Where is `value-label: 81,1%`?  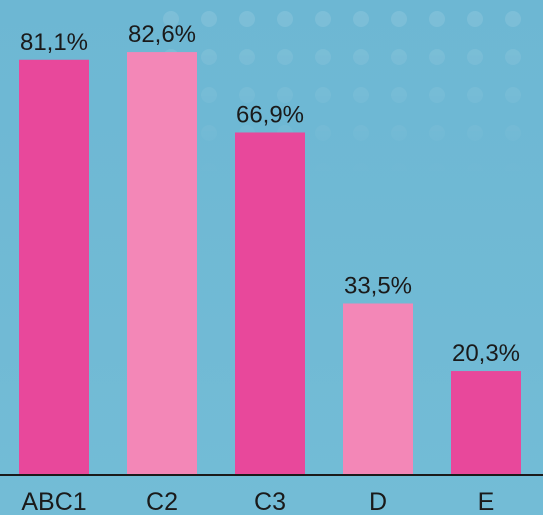
value-label: 81,1% is located at coordinates (54, 42).